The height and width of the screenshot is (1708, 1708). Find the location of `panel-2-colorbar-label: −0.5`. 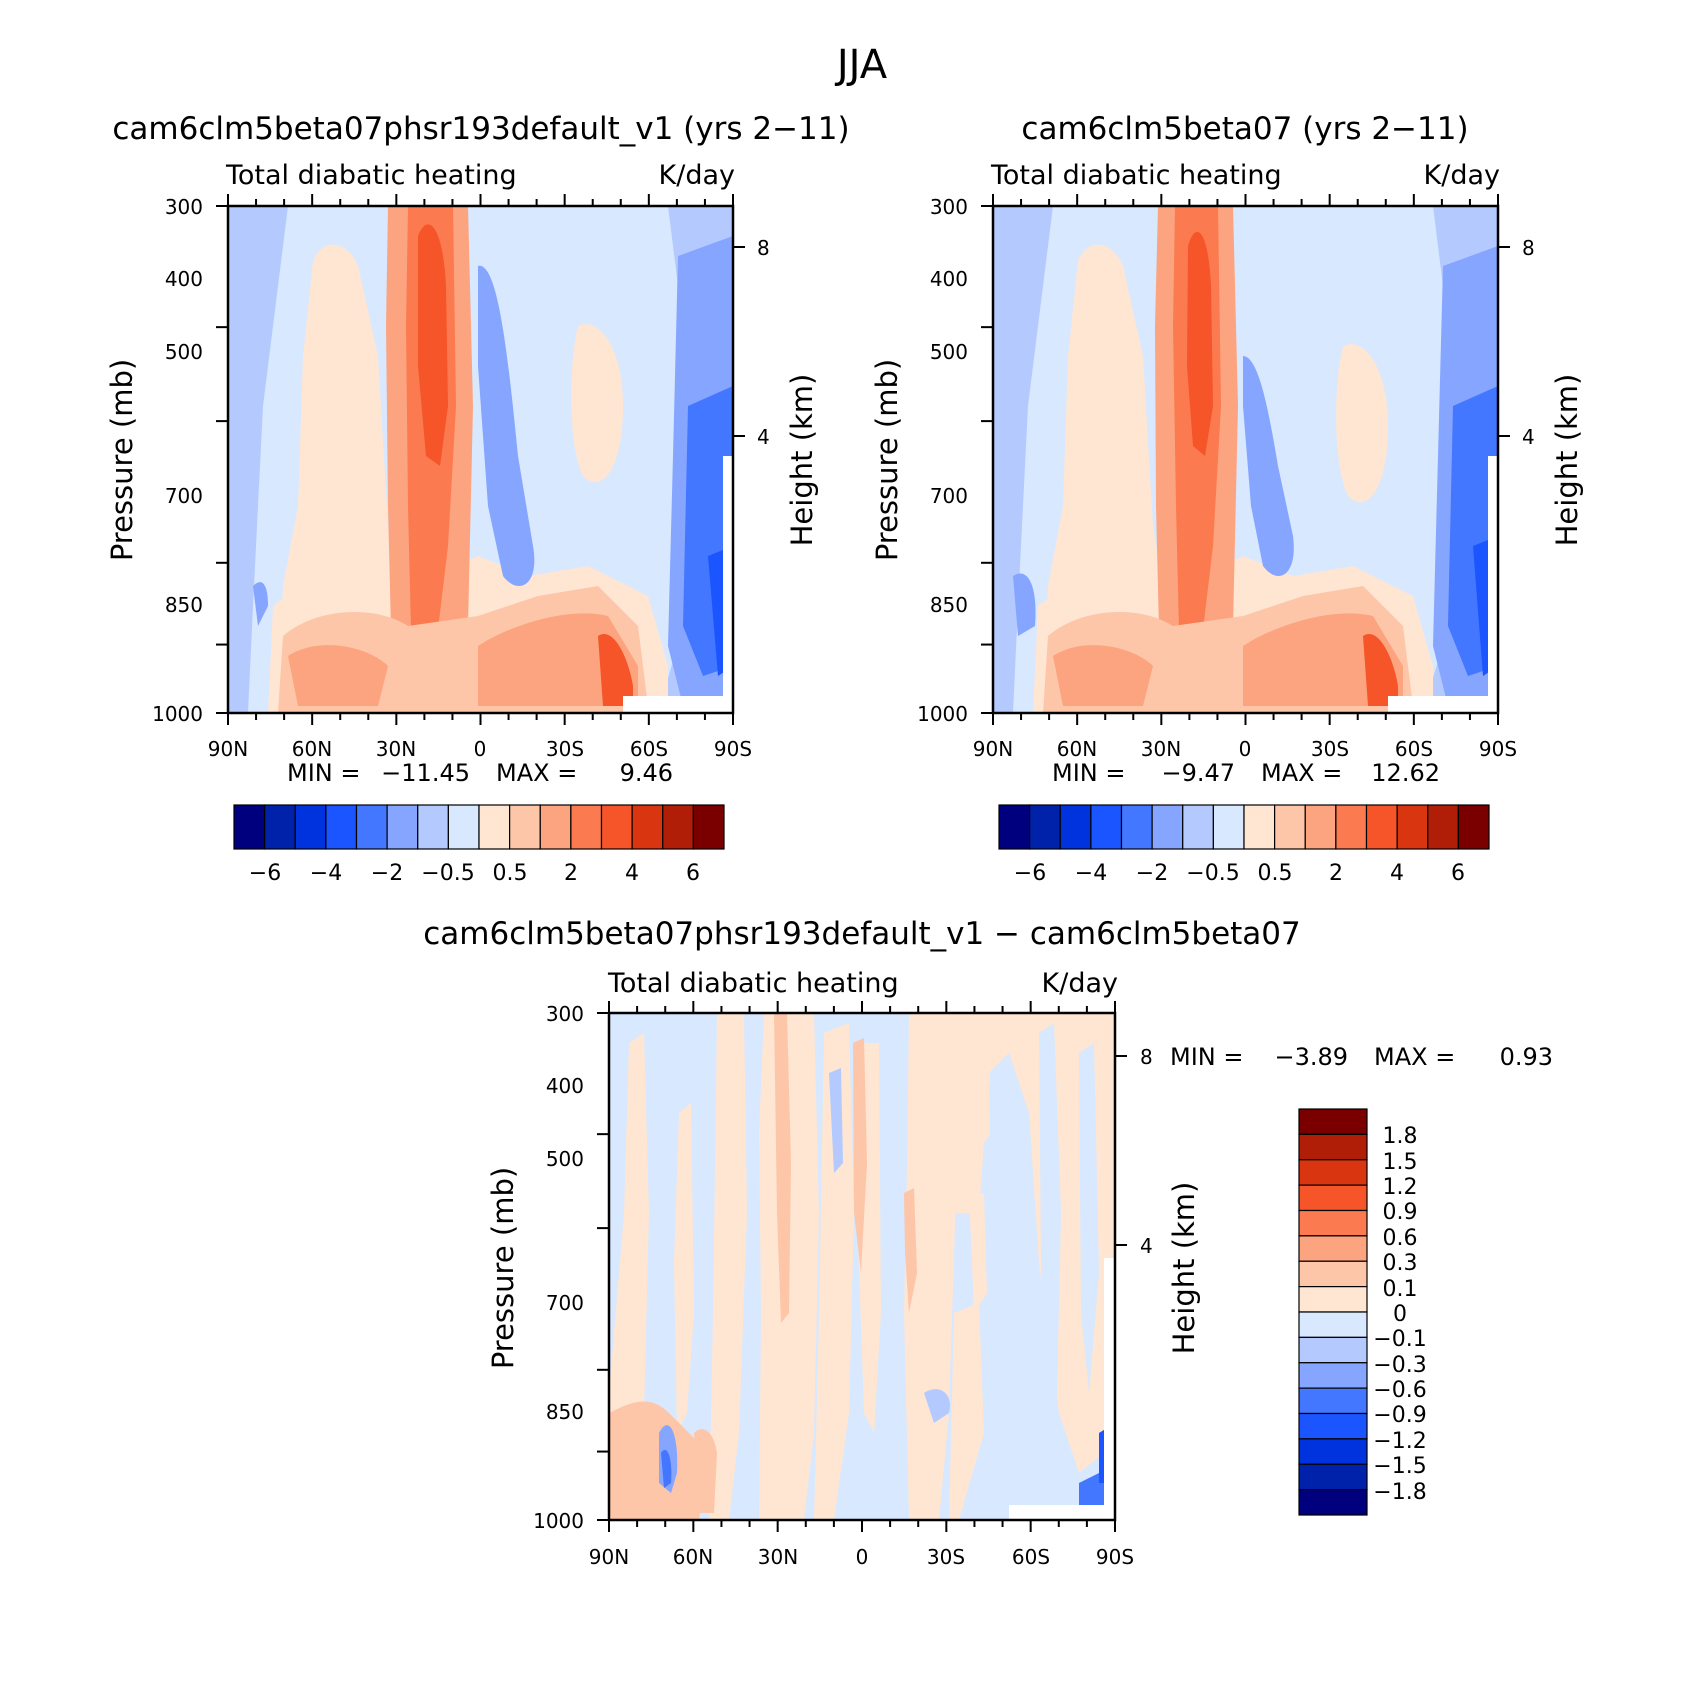

panel-2-colorbar-label: −0.5 is located at coordinates (1212, 873).